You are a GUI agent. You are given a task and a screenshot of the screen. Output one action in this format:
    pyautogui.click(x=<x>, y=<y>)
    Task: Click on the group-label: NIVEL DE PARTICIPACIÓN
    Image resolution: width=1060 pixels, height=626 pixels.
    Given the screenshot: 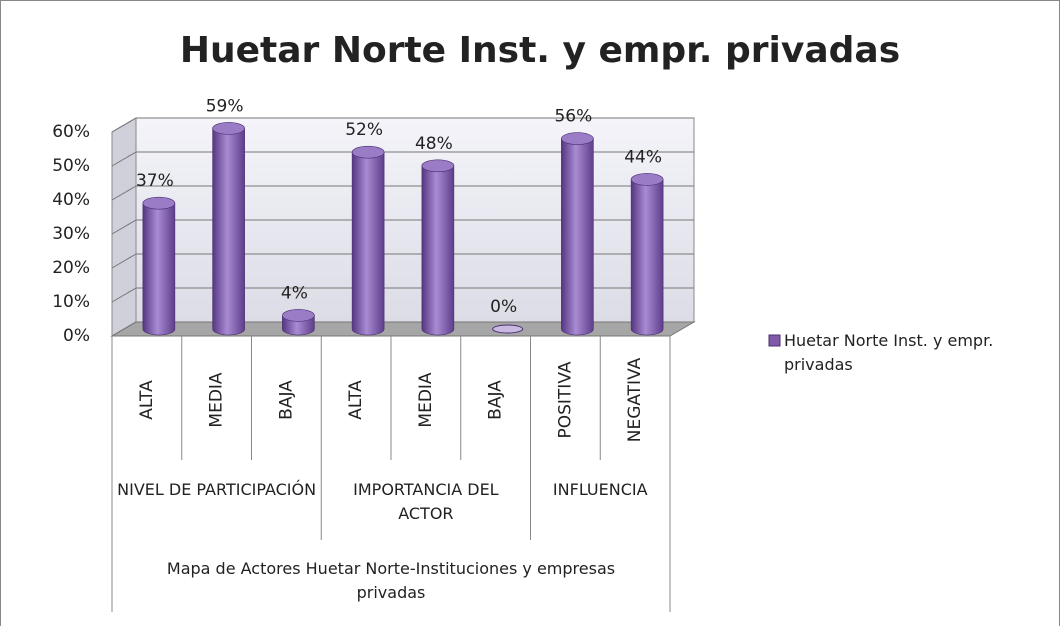 What is the action you would take?
    pyautogui.click(x=217, y=489)
    